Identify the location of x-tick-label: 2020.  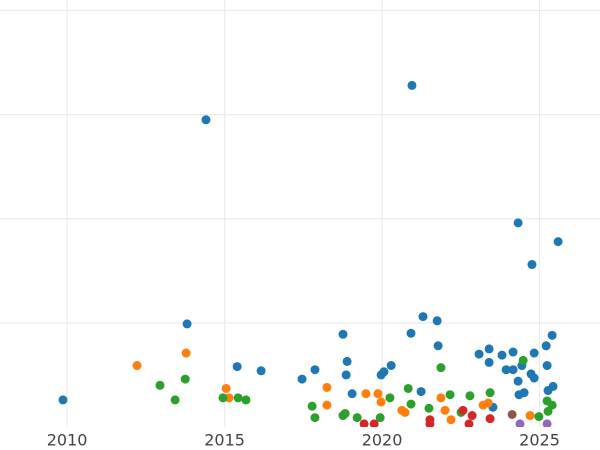
(382, 440).